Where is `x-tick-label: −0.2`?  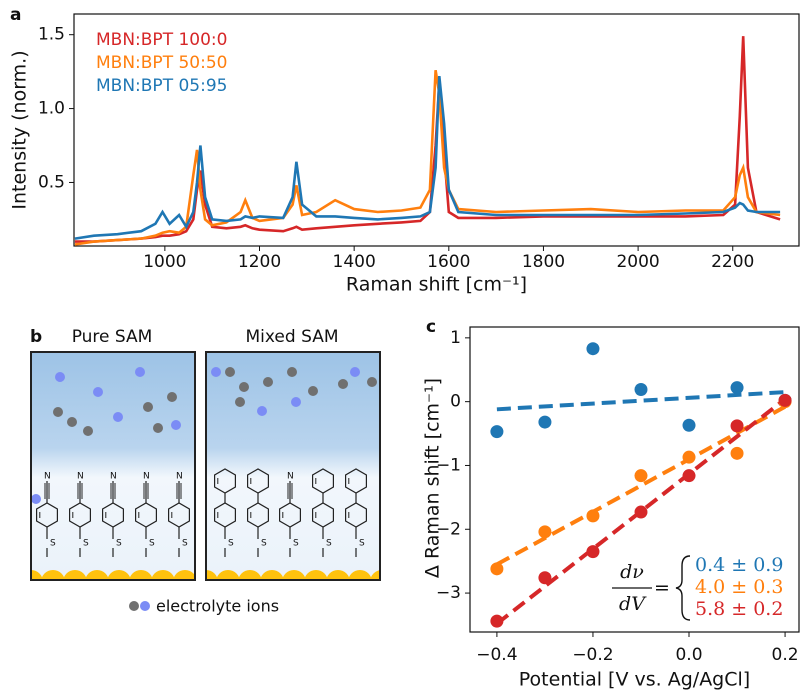
x-tick-label: −0.2 is located at coordinates (592, 655).